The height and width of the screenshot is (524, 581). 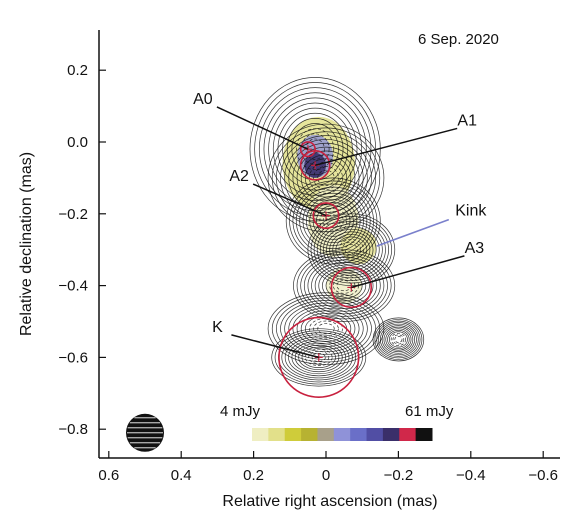 I want to click on y-tick-label: −0.4, so click(x=73, y=286).